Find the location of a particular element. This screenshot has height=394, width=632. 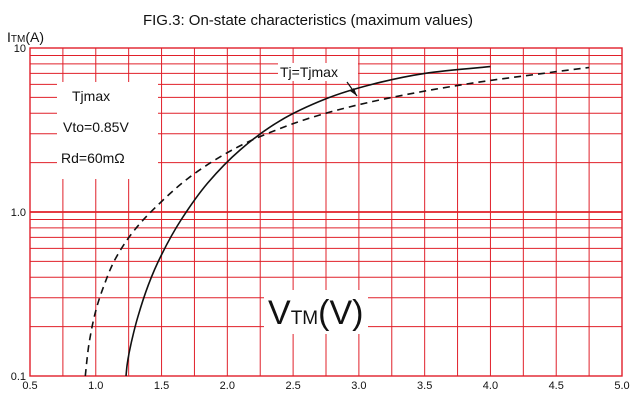

legend-line-tjmax: Tjmax is located at coordinates (91, 96).